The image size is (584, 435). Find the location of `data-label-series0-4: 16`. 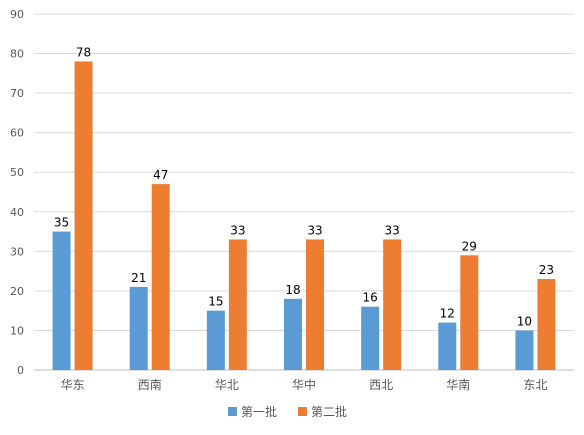

data-label-series0-4: 16 is located at coordinates (370, 298).